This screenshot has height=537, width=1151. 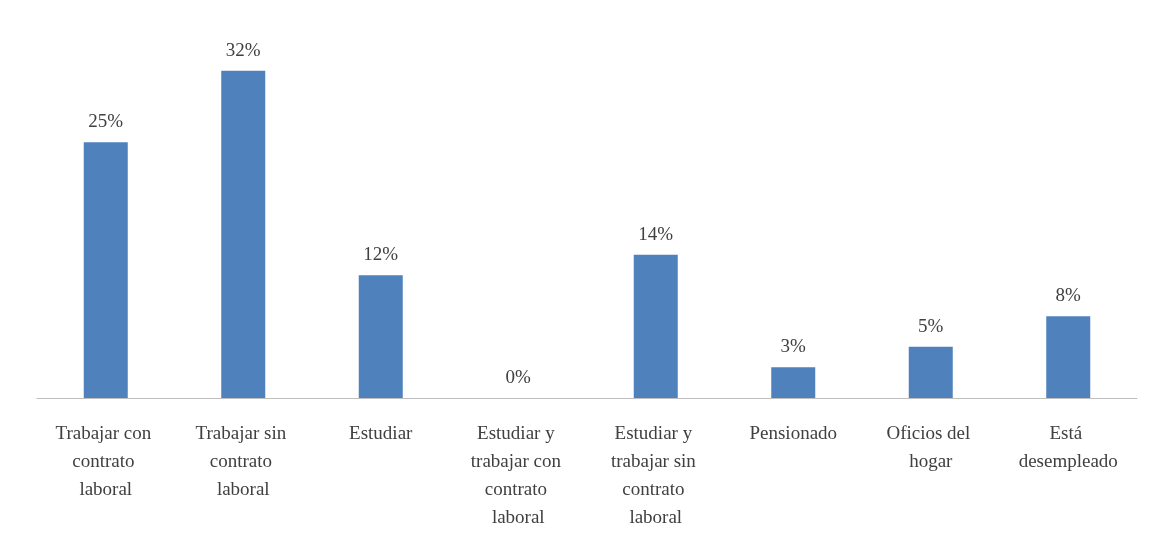 I want to click on data-label: 8%, so click(x=1068, y=295).